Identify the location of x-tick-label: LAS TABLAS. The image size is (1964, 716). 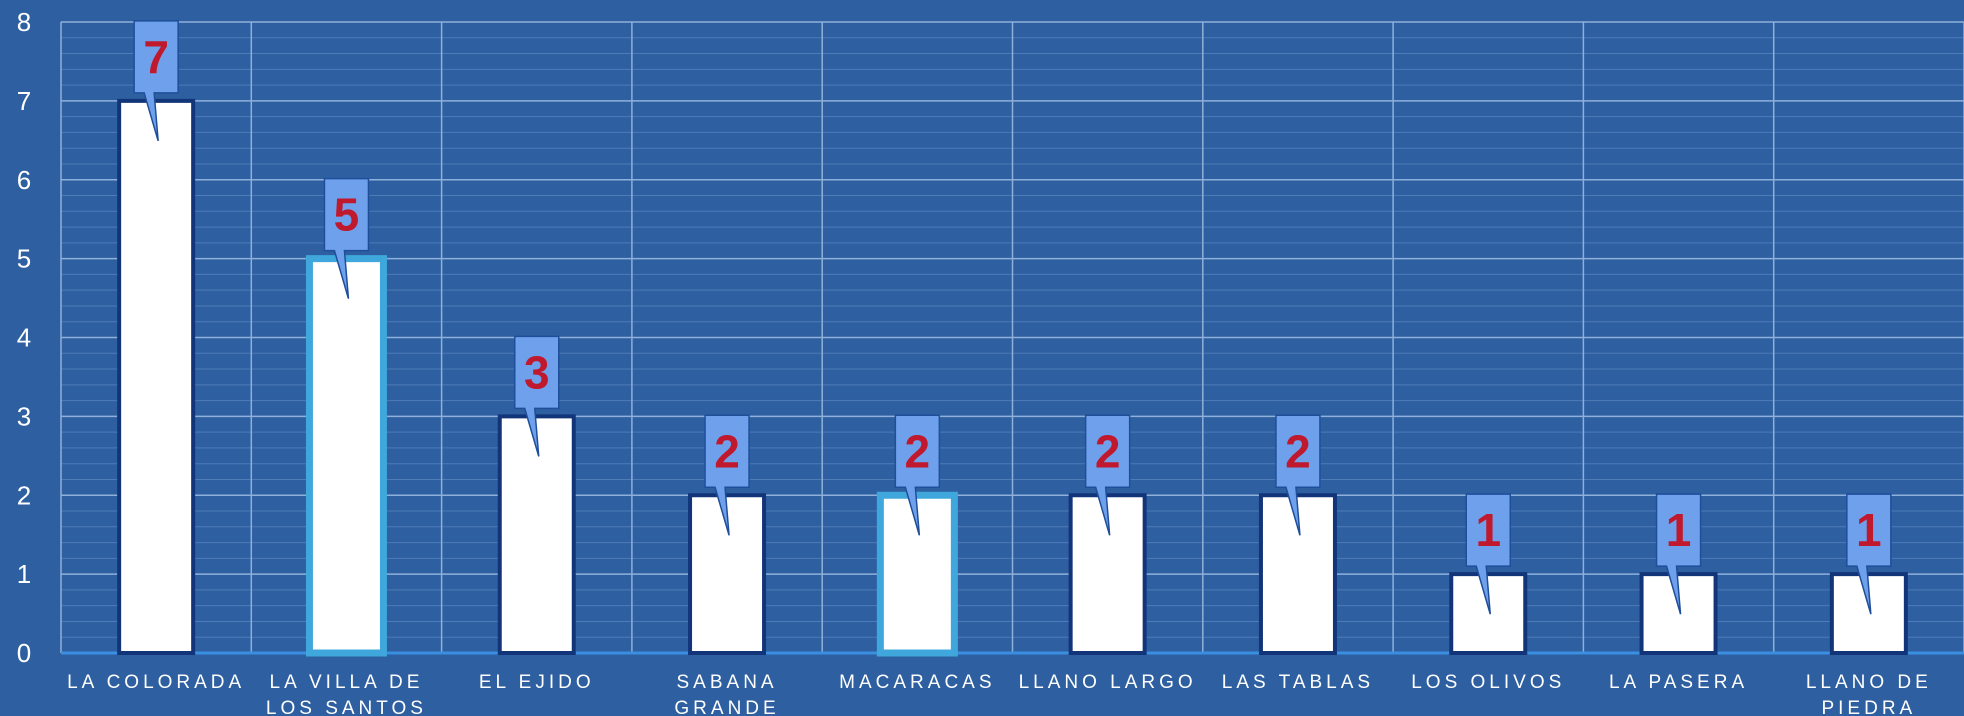
(1298, 682).